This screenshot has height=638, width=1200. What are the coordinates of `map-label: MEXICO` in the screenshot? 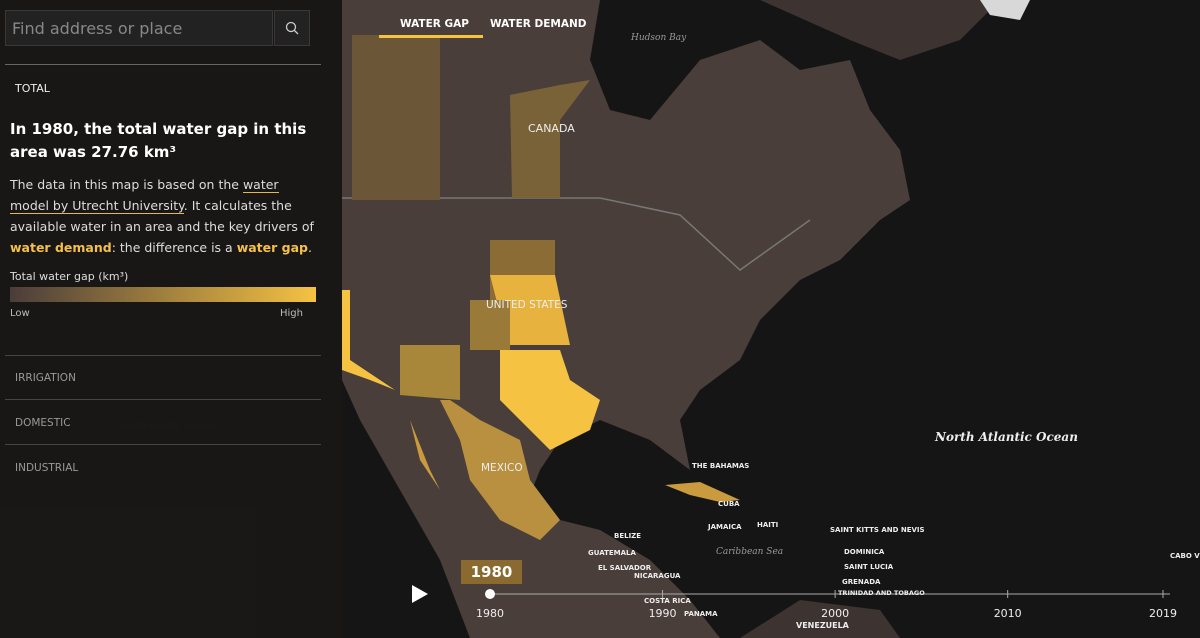 It's located at (502, 468).